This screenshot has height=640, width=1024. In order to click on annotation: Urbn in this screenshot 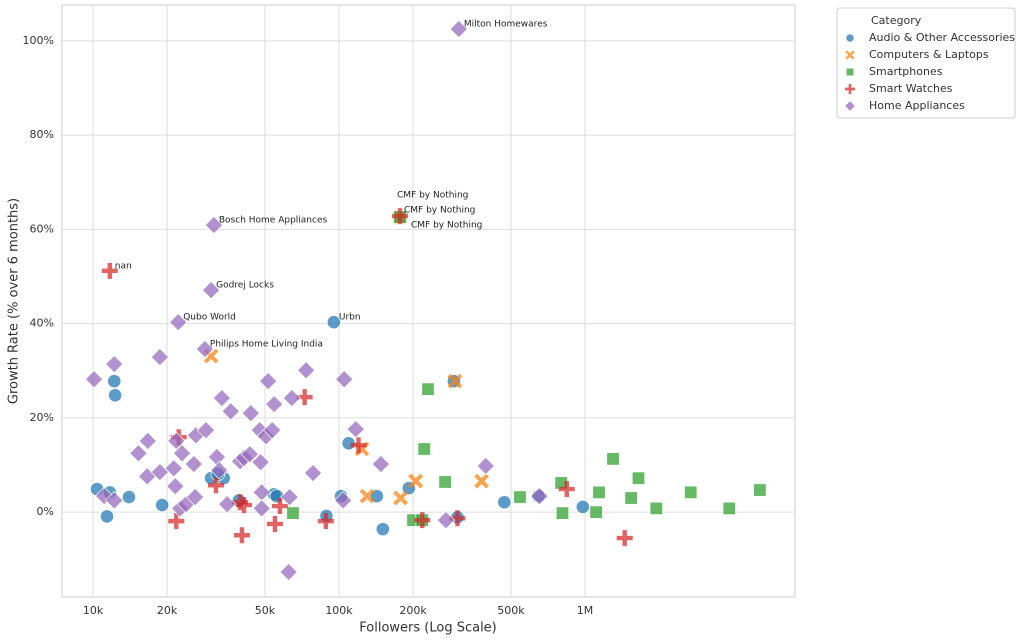, I will do `click(350, 318)`.